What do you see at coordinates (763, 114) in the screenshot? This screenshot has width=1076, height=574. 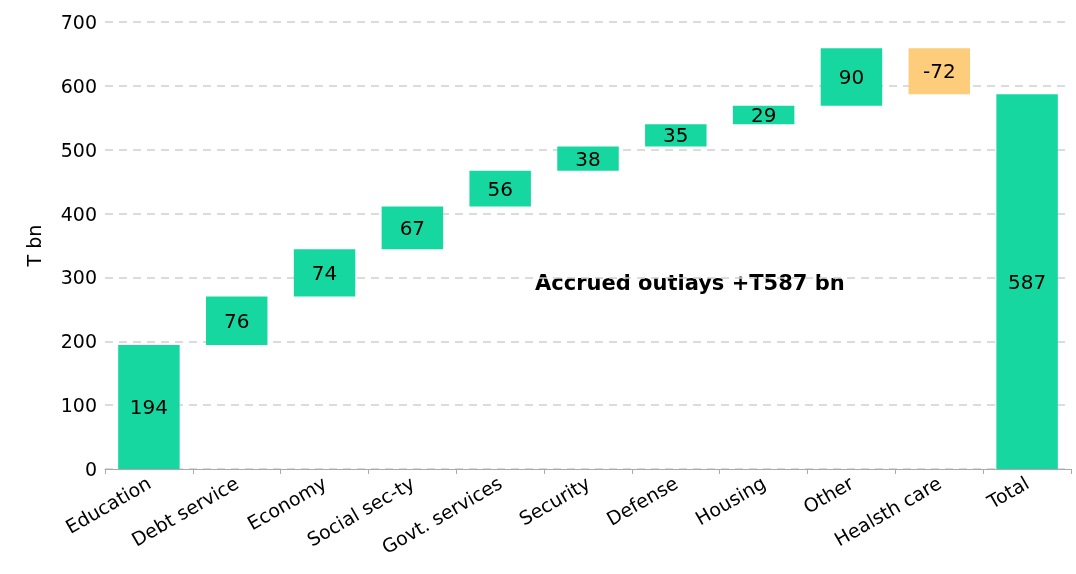 I see `data-label: 29` at bounding box center [763, 114].